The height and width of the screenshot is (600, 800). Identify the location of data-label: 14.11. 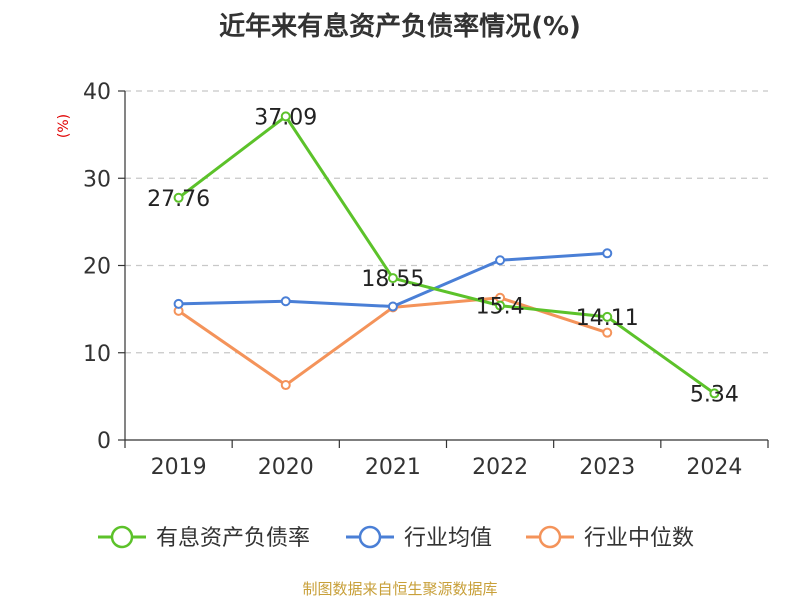
(607, 318).